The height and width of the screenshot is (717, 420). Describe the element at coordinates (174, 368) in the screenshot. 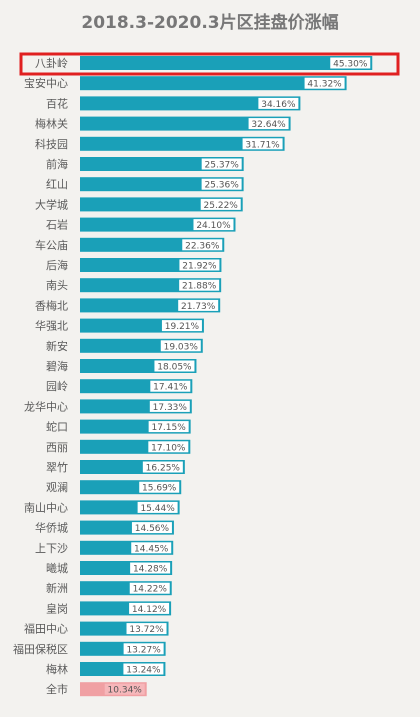

I see `value-label: 18.05%` at that location.